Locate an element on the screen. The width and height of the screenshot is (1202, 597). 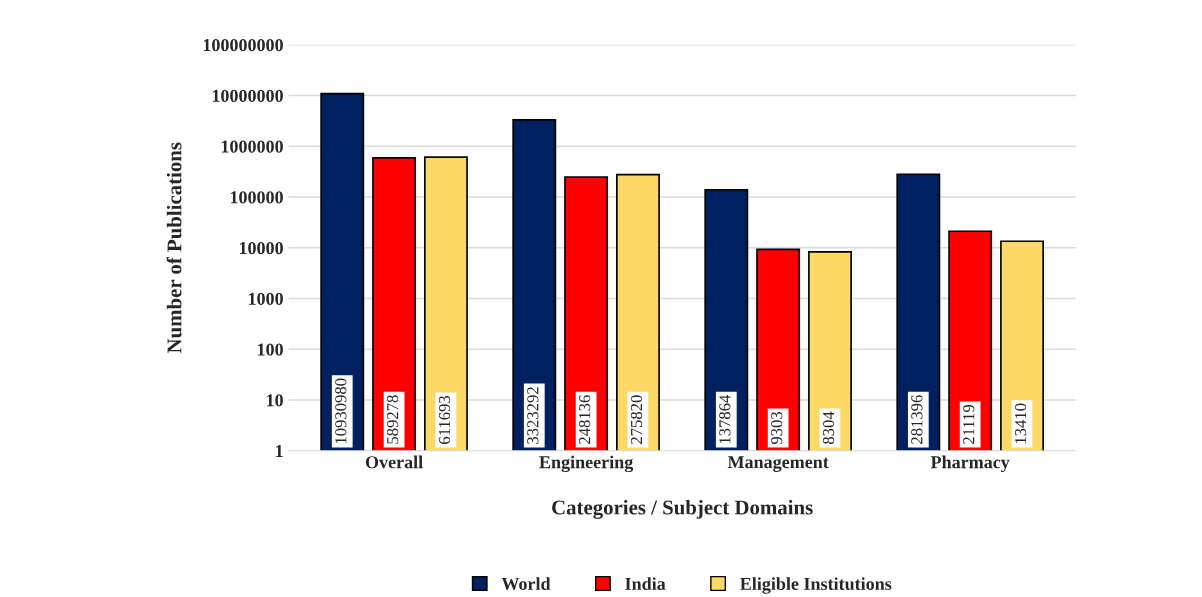
x-tick-label: Management is located at coordinates (778, 464).